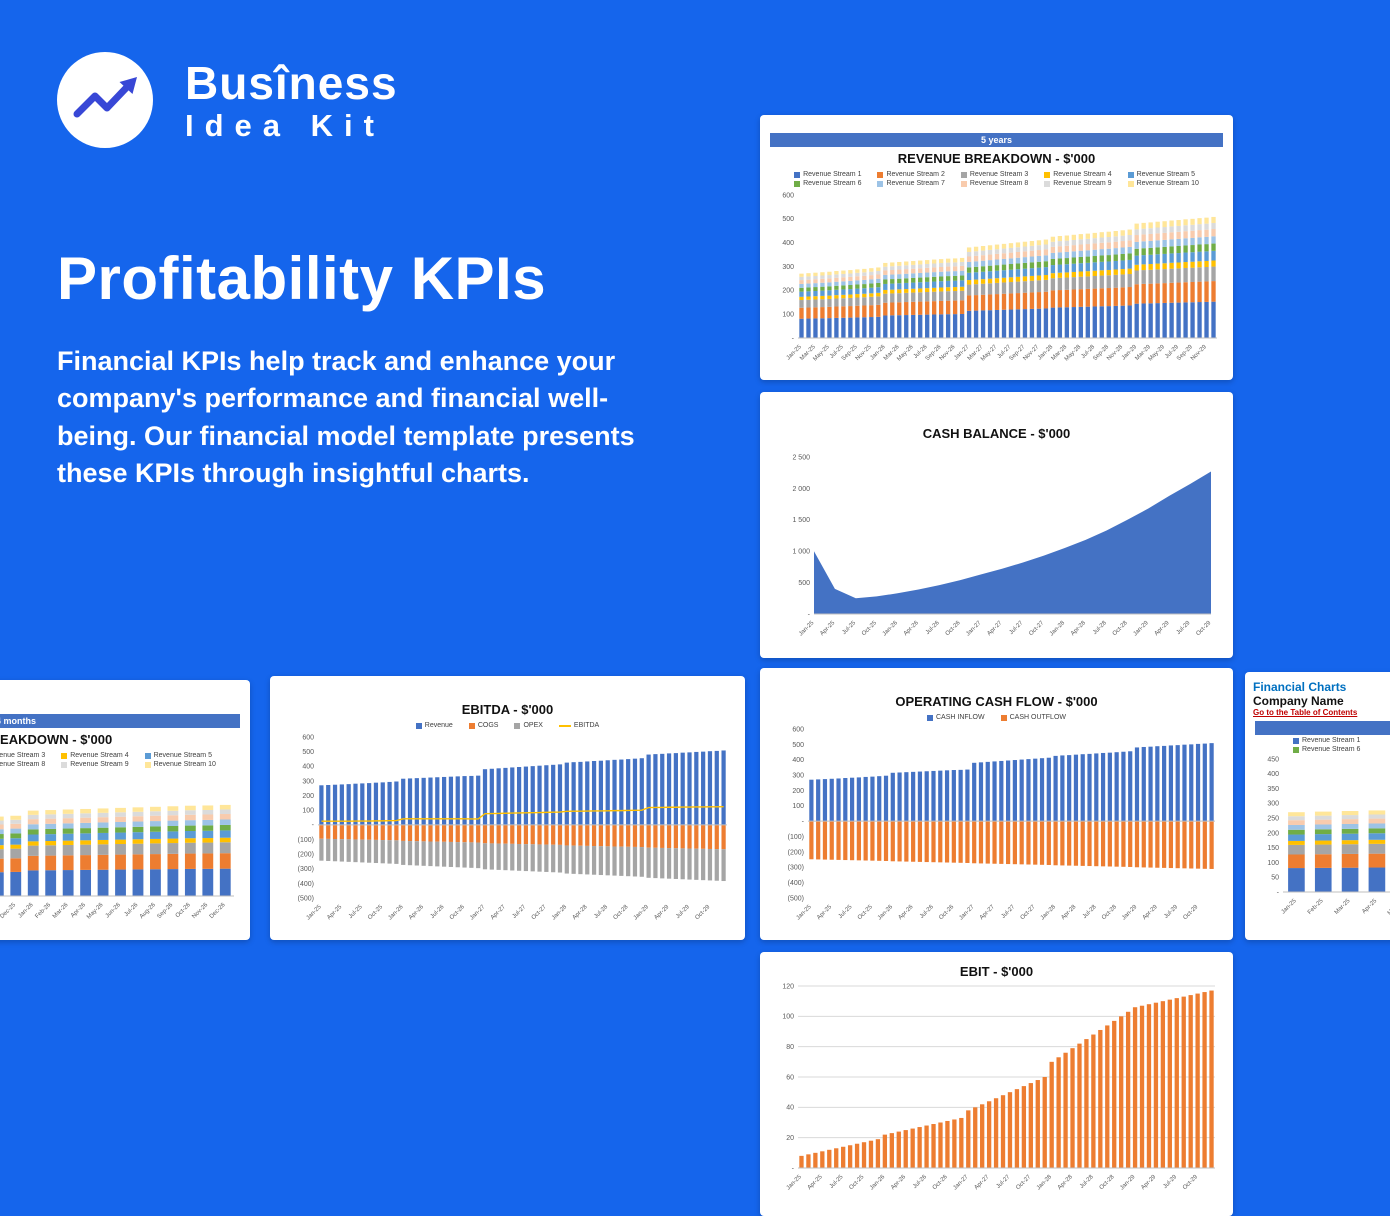  What do you see at coordinates (996, 701) in the screenshot?
I see `chart-title: OPERATING CASH FLOW - $'000` at bounding box center [996, 701].